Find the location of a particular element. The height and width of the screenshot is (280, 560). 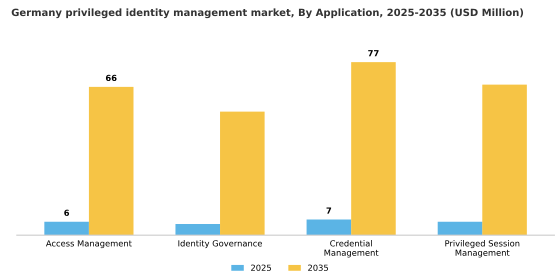

chart-title: Germany privileged identity management market, By Application, 2025-2035 (USD Million) is located at coordinates (268, 13).